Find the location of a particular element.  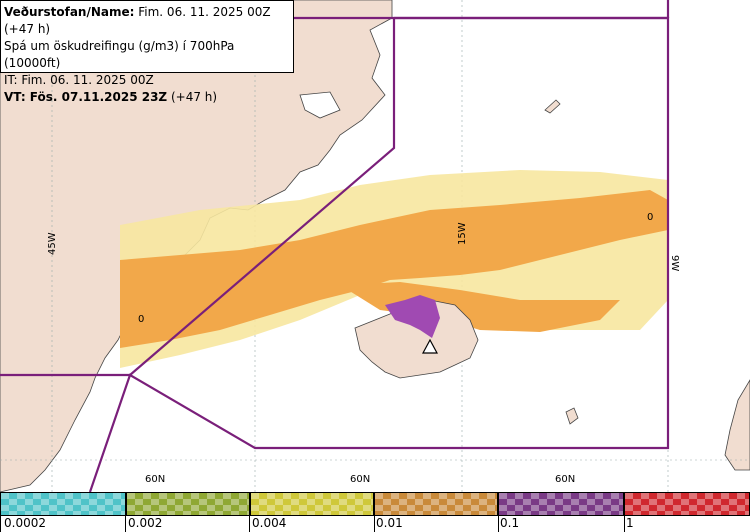

lat-label-b: 60N is located at coordinates (360, 479).